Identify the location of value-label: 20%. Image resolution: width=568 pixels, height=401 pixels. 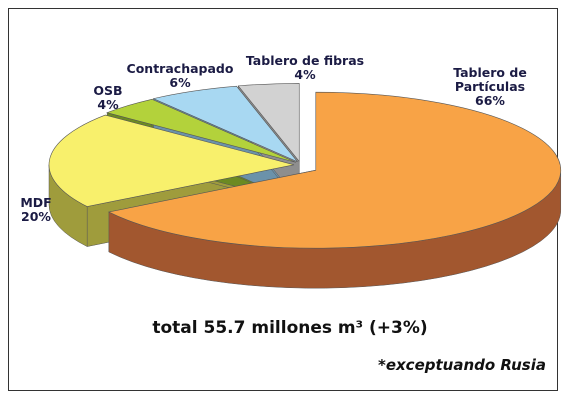
(36, 216).